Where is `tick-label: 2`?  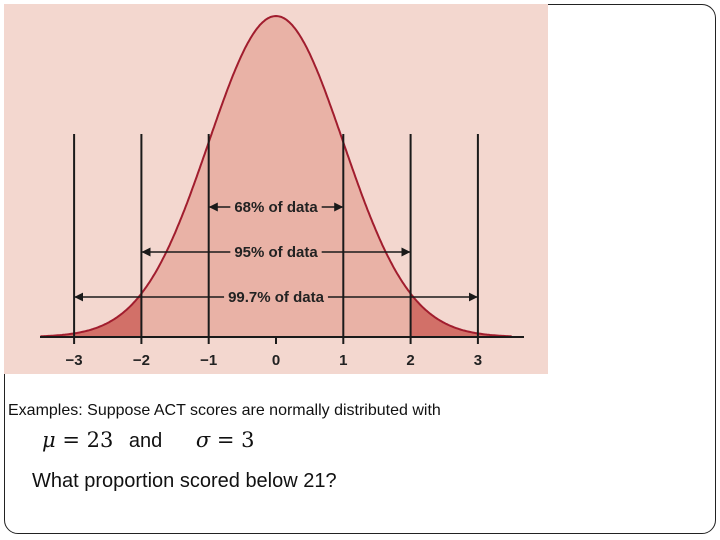 tick-label: 2 is located at coordinates (410, 360).